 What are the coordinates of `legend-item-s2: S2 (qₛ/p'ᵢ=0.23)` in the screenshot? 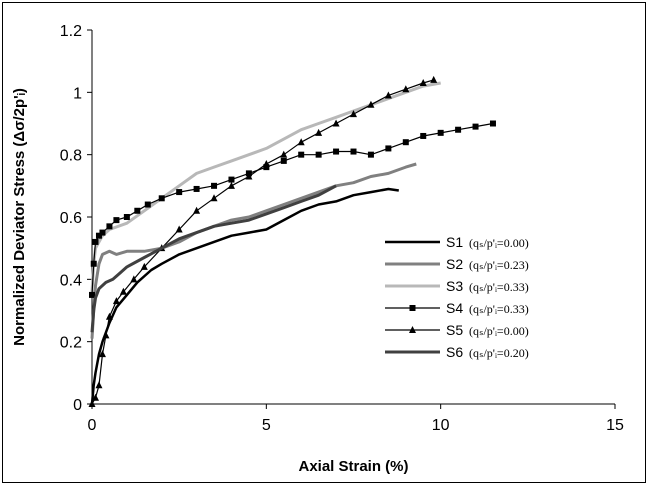 It's located at (457, 264).